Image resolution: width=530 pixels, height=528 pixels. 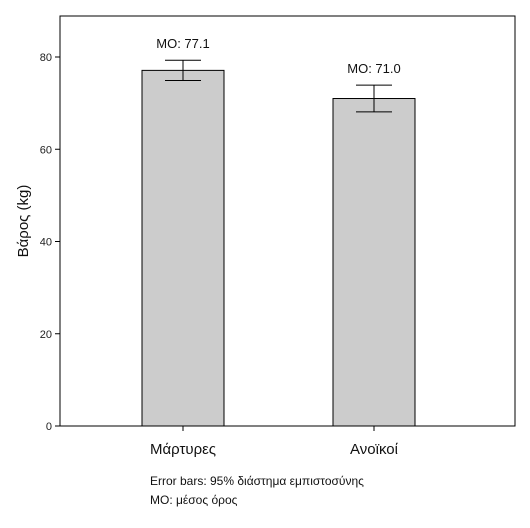 I want to click on data-labels-group: ΜΟ: 77.1 ΜΟ: 71.0, so click(x=278, y=56).